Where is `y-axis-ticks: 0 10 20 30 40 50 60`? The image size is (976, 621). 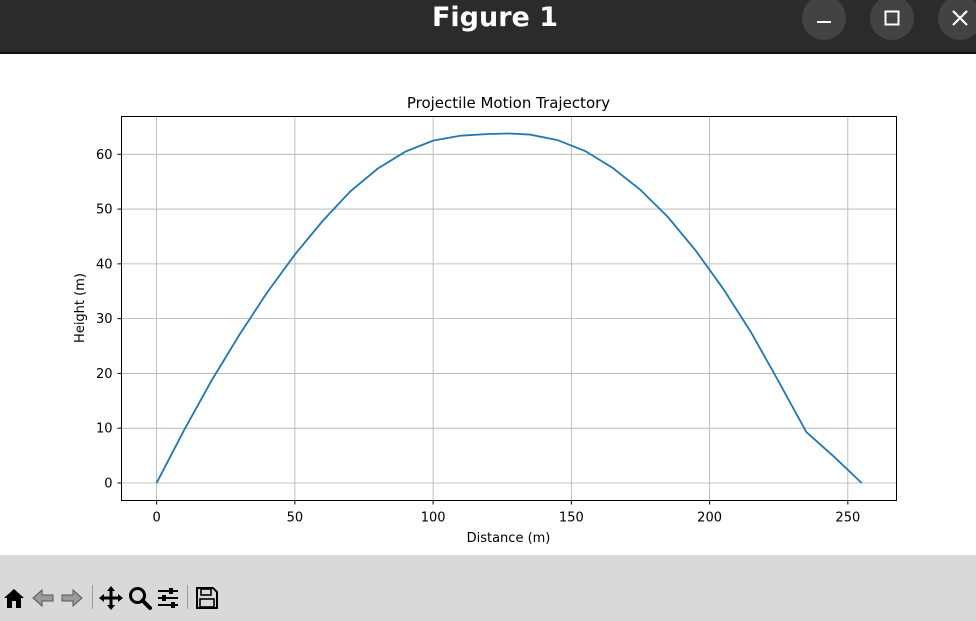
y-axis-ticks: 0 10 20 30 40 50 60 is located at coordinates (109, 319).